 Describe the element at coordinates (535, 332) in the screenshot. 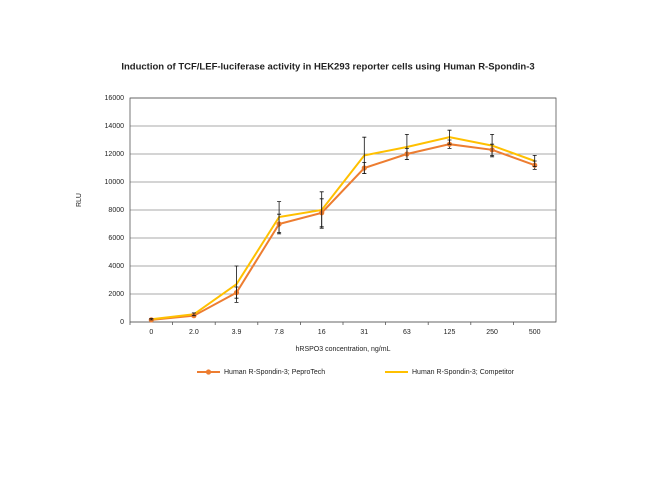

I see `x-tick-label: 500` at that location.